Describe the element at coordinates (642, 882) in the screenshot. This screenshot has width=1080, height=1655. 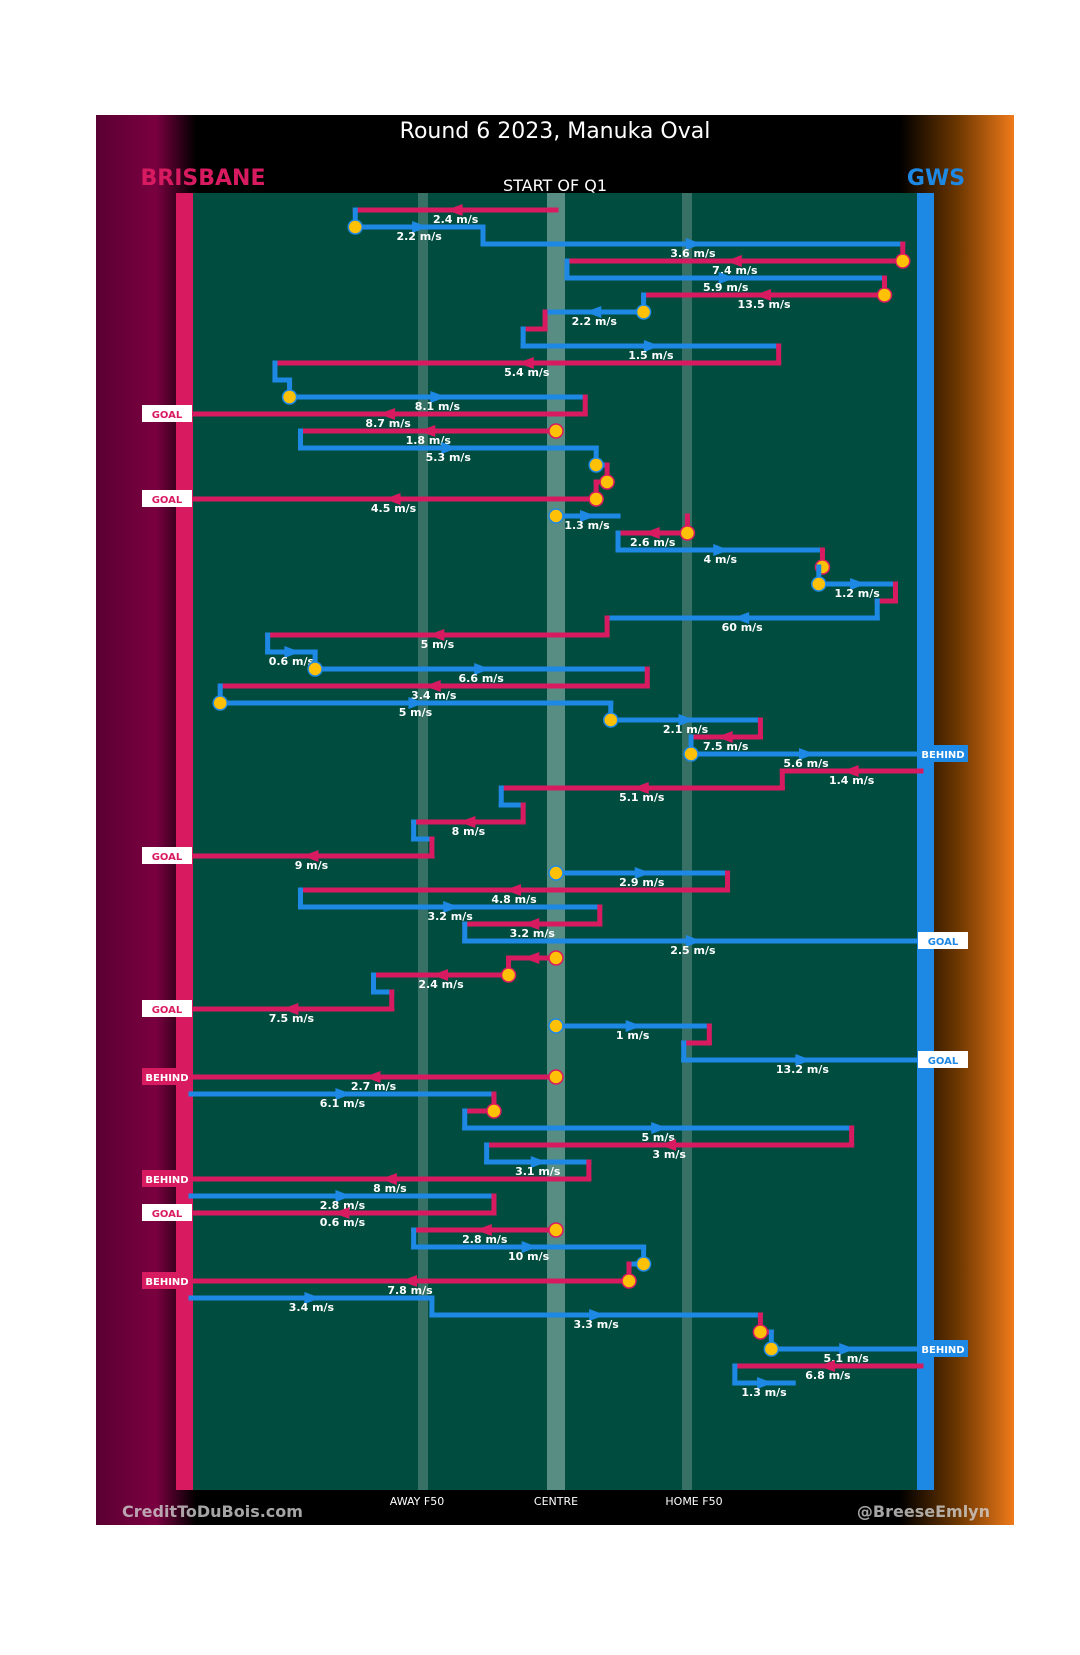
I see `speed-label: 2.9 m/s` at that location.